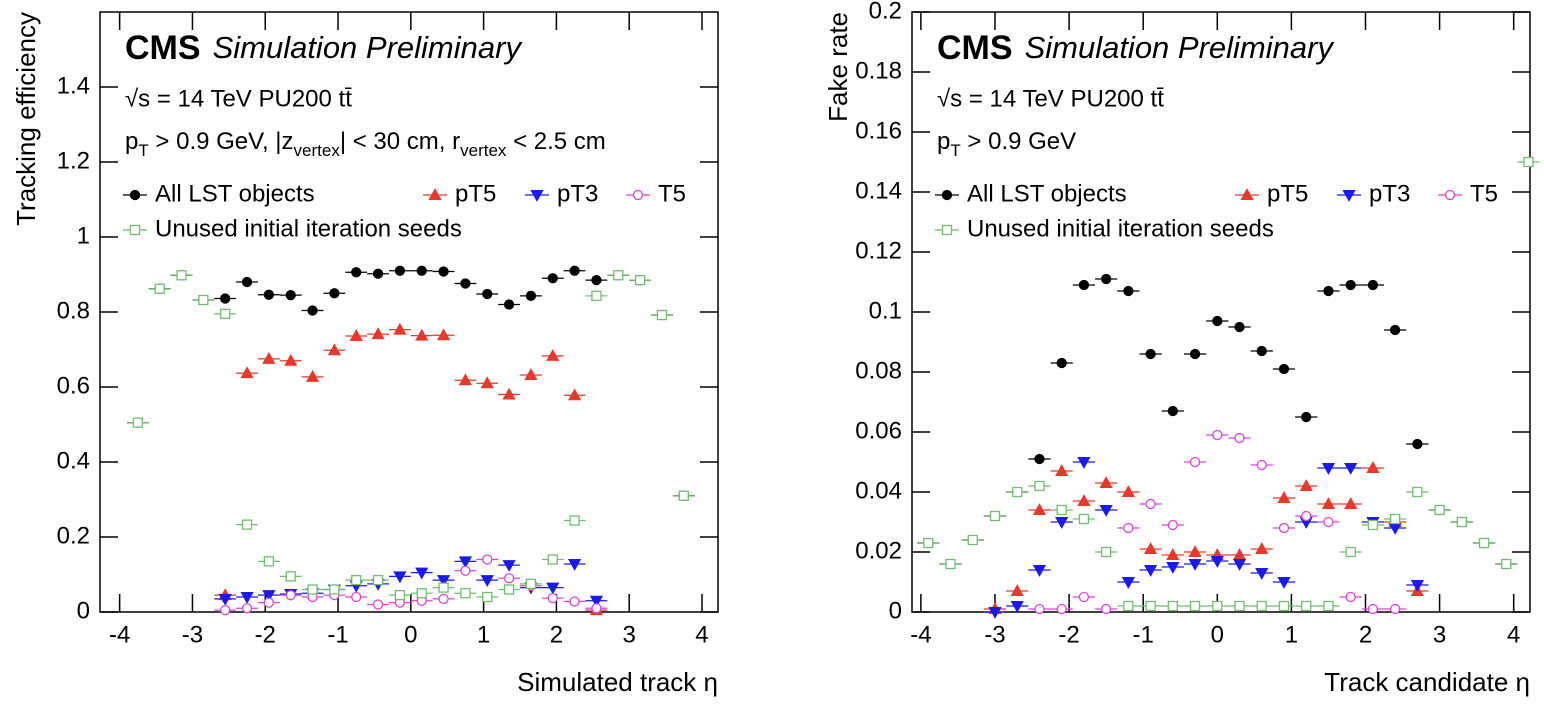 The image size is (1544, 712). What do you see at coordinates (400, 141) in the screenshot?
I see `cut-text: | < 30 cm, r` at bounding box center [400, 141].